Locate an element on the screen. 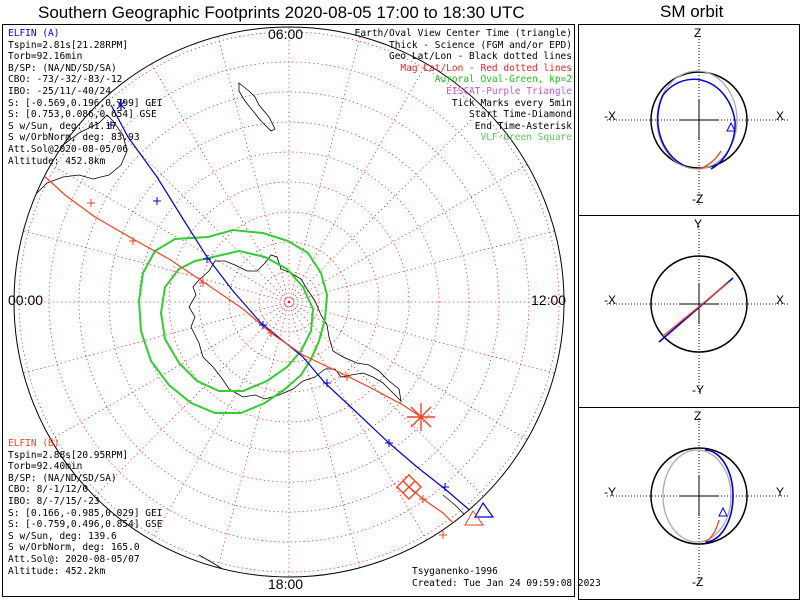 This screenshot has width=800, height=603. elfin-b-start-diamond is located at coordinates (409, 487).